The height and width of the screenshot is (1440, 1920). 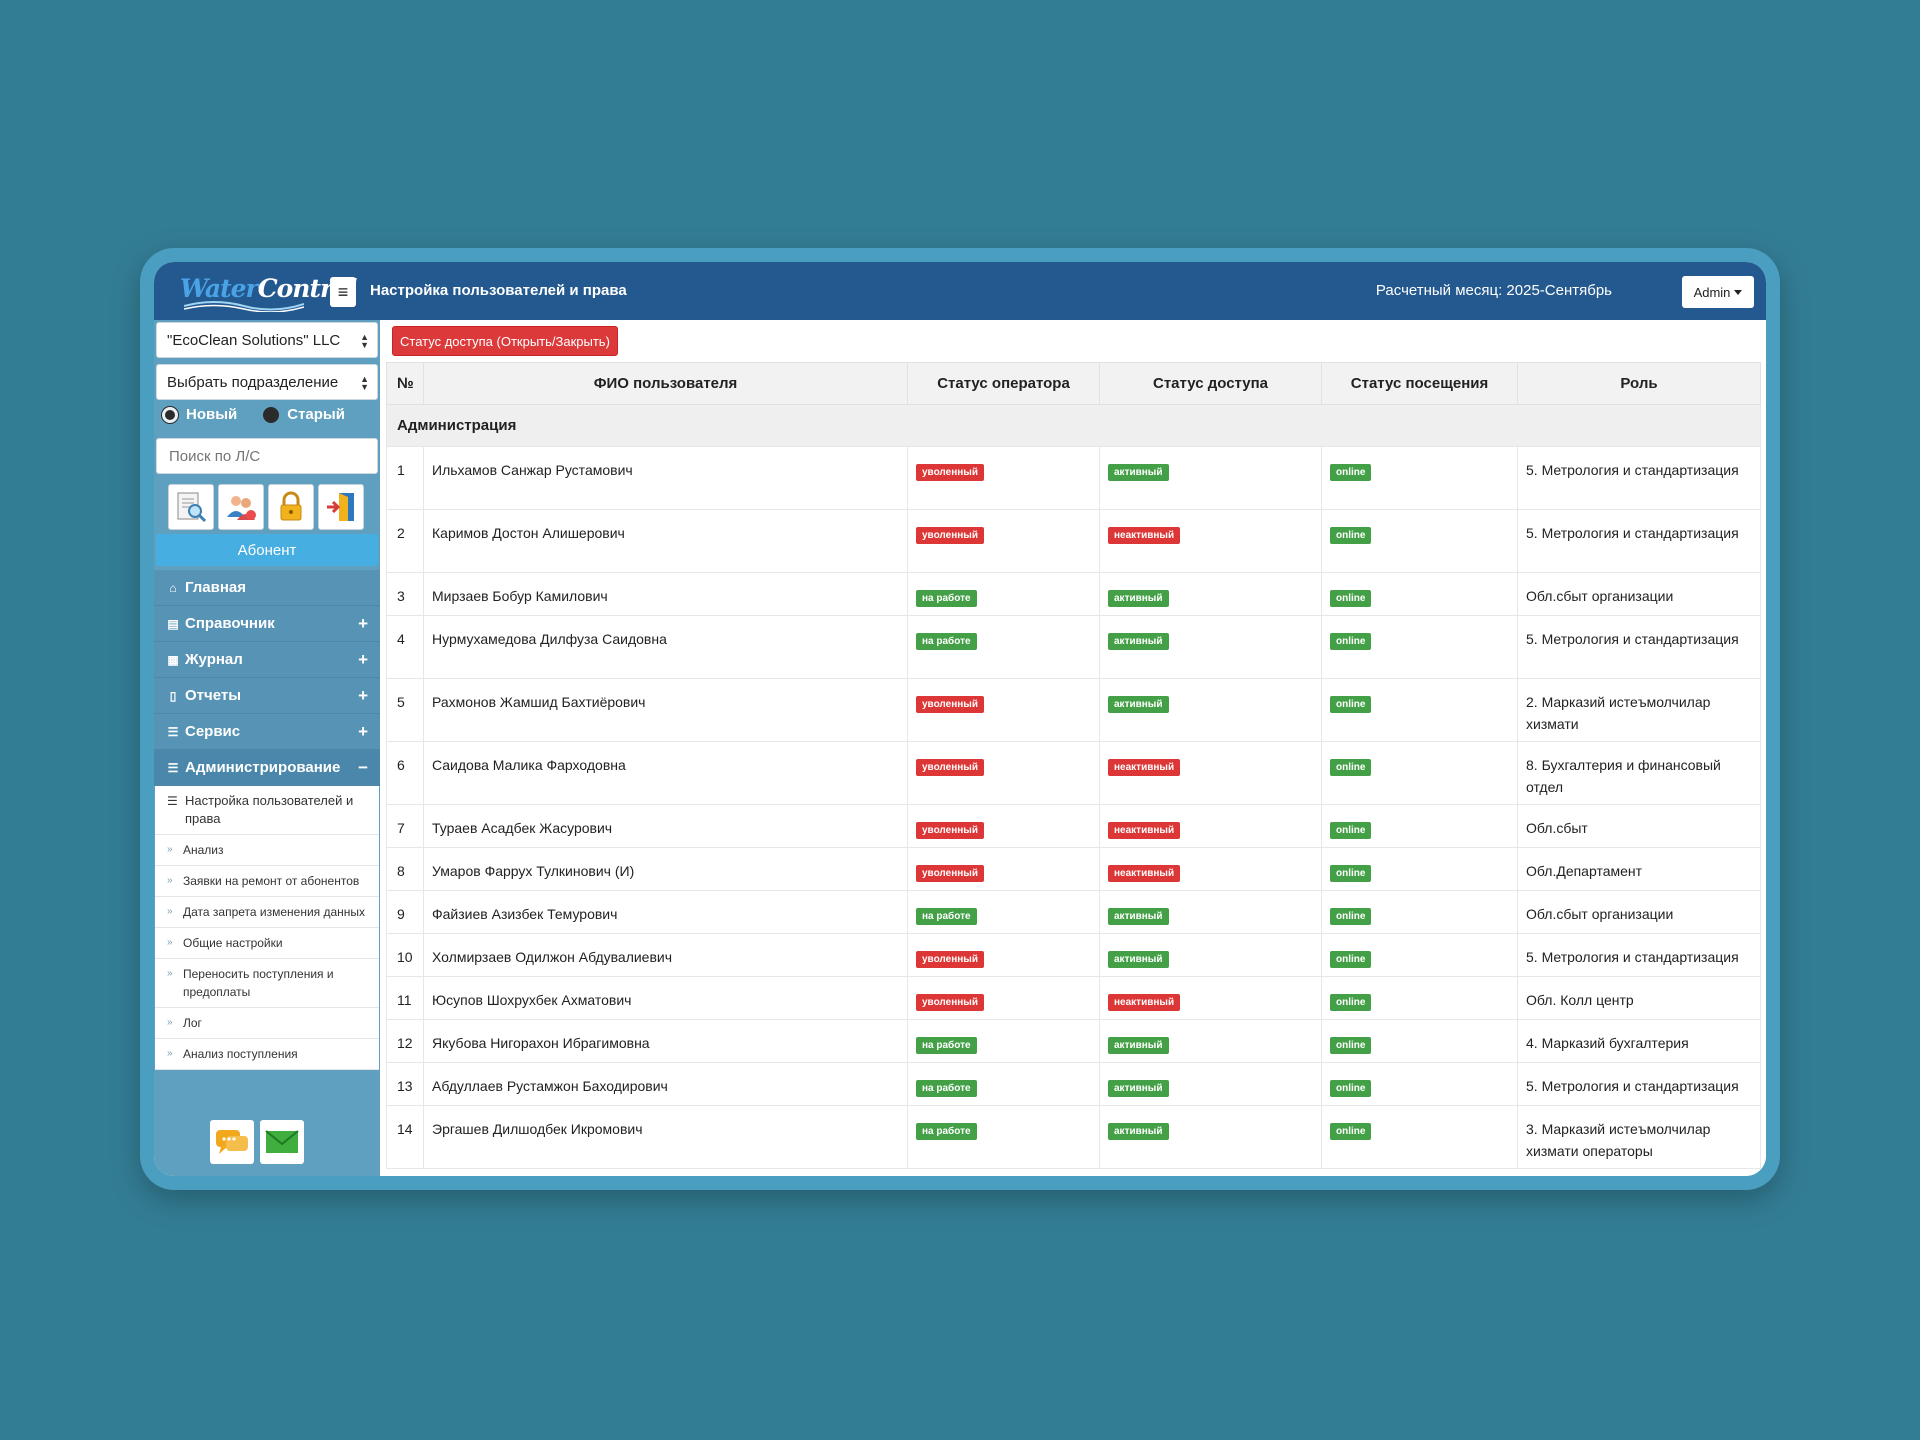 What do you see at coordinates (343, 292) in the screenshot?
I see `hamburger-menu-icon: ≡` at bounding box center [343, 292].